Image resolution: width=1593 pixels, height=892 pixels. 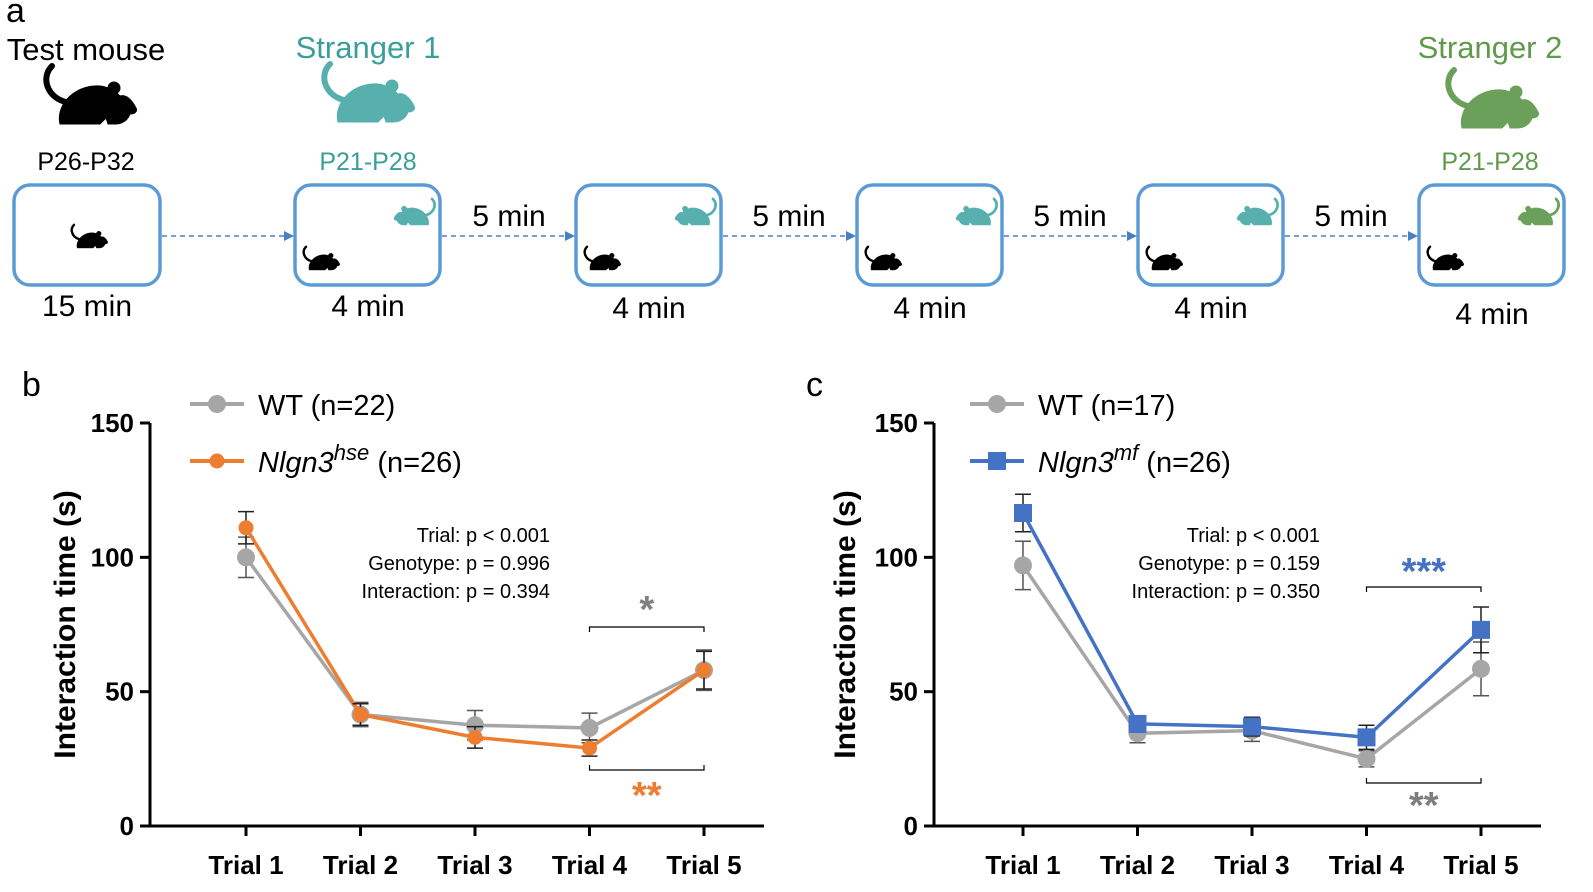 What do you see at coordinates (1134, 459) in the screenshot?
I see `legend-label: Nlgn3mf (n=26)` at bounding box center [1134, 459].